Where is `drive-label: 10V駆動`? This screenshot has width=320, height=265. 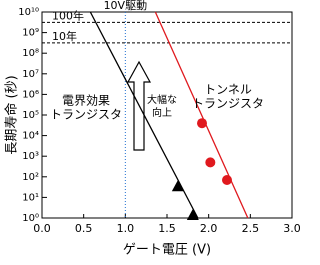 drive-label: 10V駆動 is located at coordinates (126, 6).